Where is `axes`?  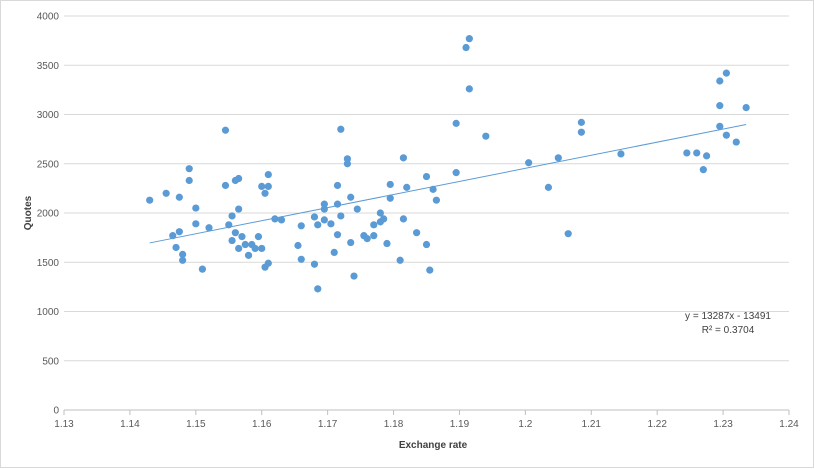
axes is located at coordinates (426, 412).